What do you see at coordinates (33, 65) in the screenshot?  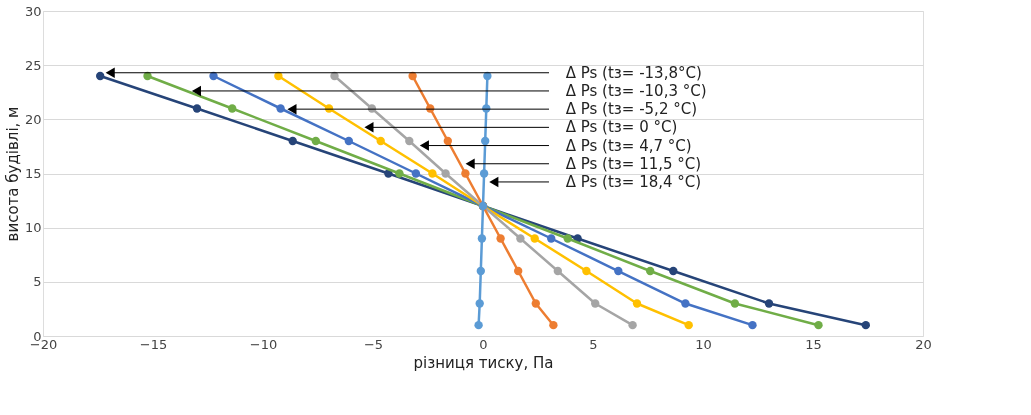 I see `y-tick-label: 25` at bounding box center [33, 65].